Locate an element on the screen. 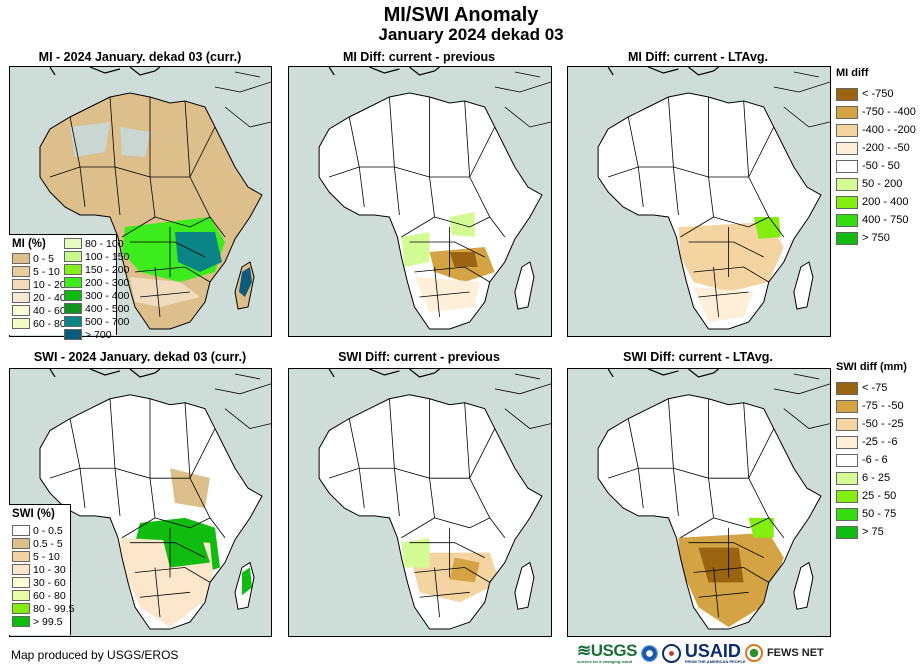 Image resolution: width=922 pixels, height=672 pixels. legend-item: 50 - 200 is located at coordinates (876, 184).